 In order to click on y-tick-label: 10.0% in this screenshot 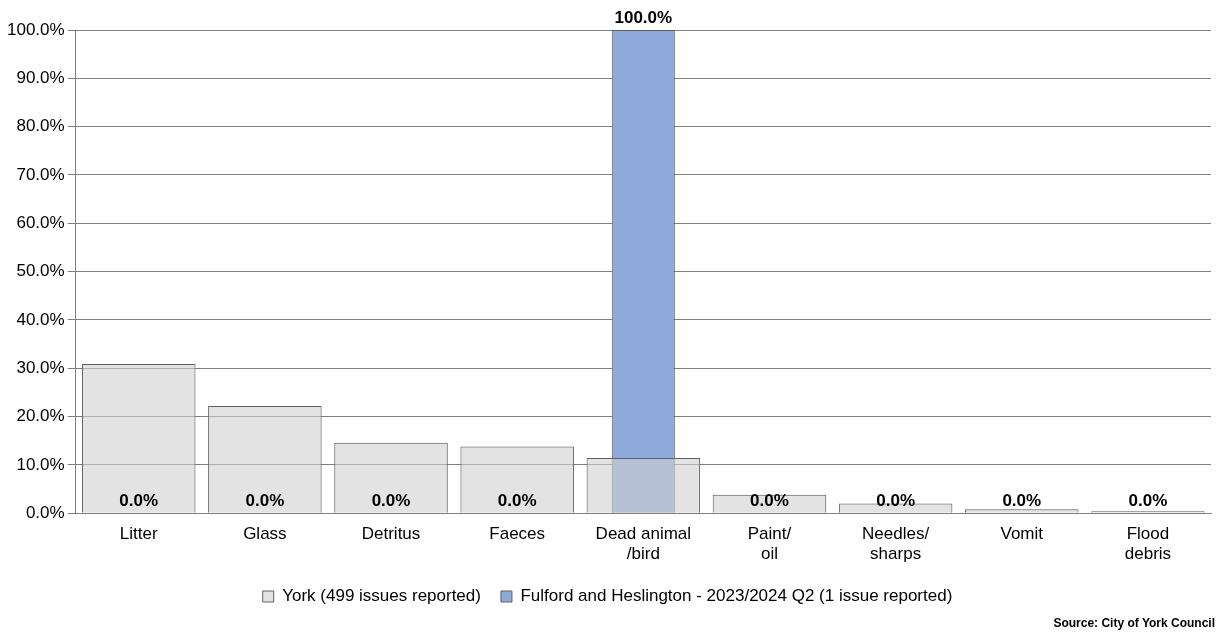, I will do `click(40, 464)`.